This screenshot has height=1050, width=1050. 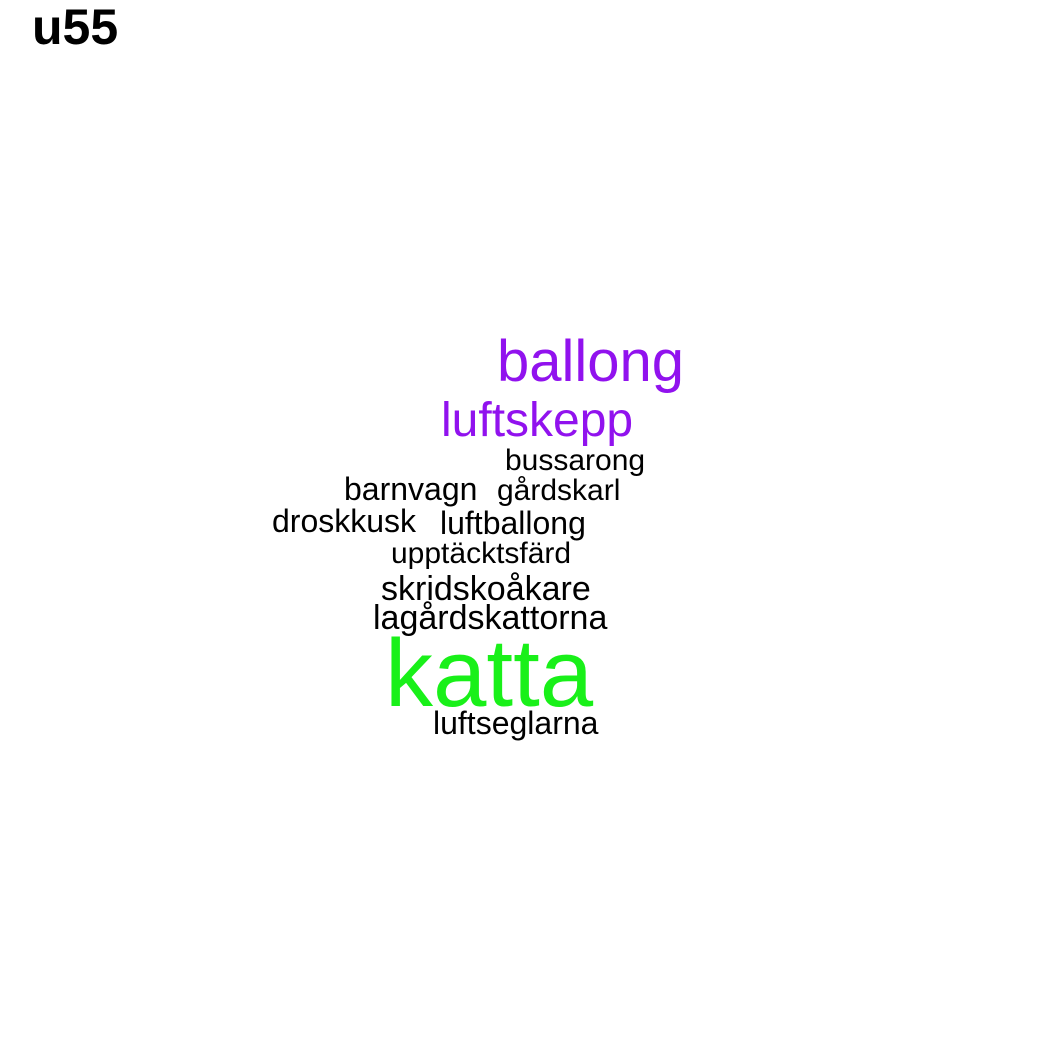 What do you see at coordinates (75, 27) in the screenshot?
I see `page-title: u55` at bounding box center [75, 27].